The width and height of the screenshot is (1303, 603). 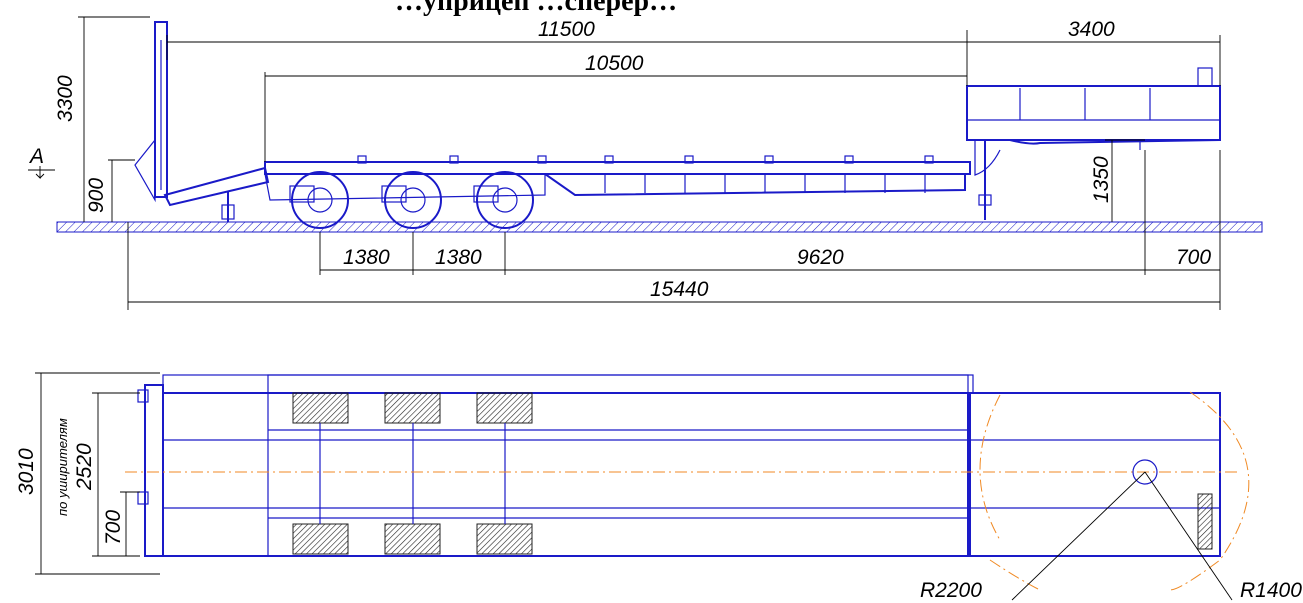 I want to click on top-planks, so click(x=565, y=384).